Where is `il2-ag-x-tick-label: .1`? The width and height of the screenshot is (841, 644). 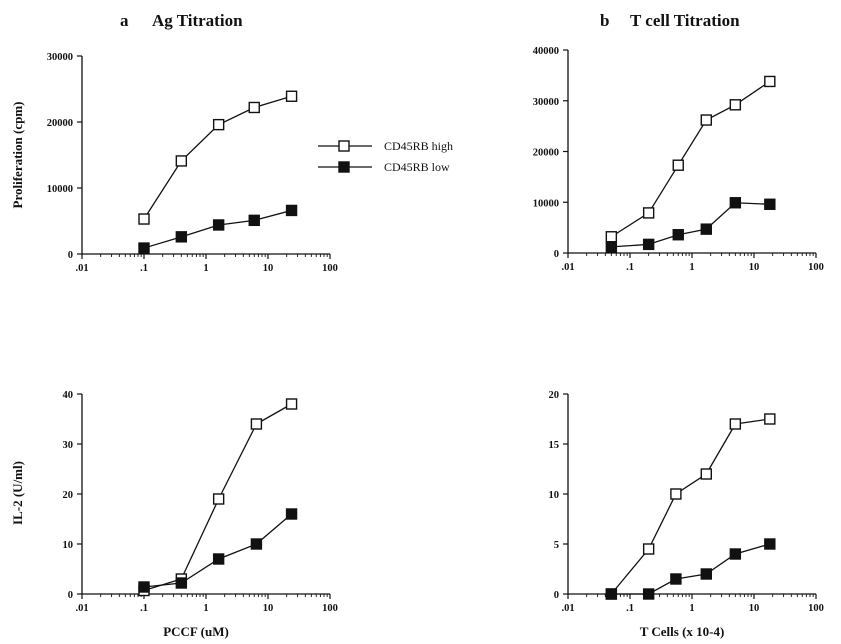
il2-ag-x-tick-label: .1 is located at coordinates (144, 608).